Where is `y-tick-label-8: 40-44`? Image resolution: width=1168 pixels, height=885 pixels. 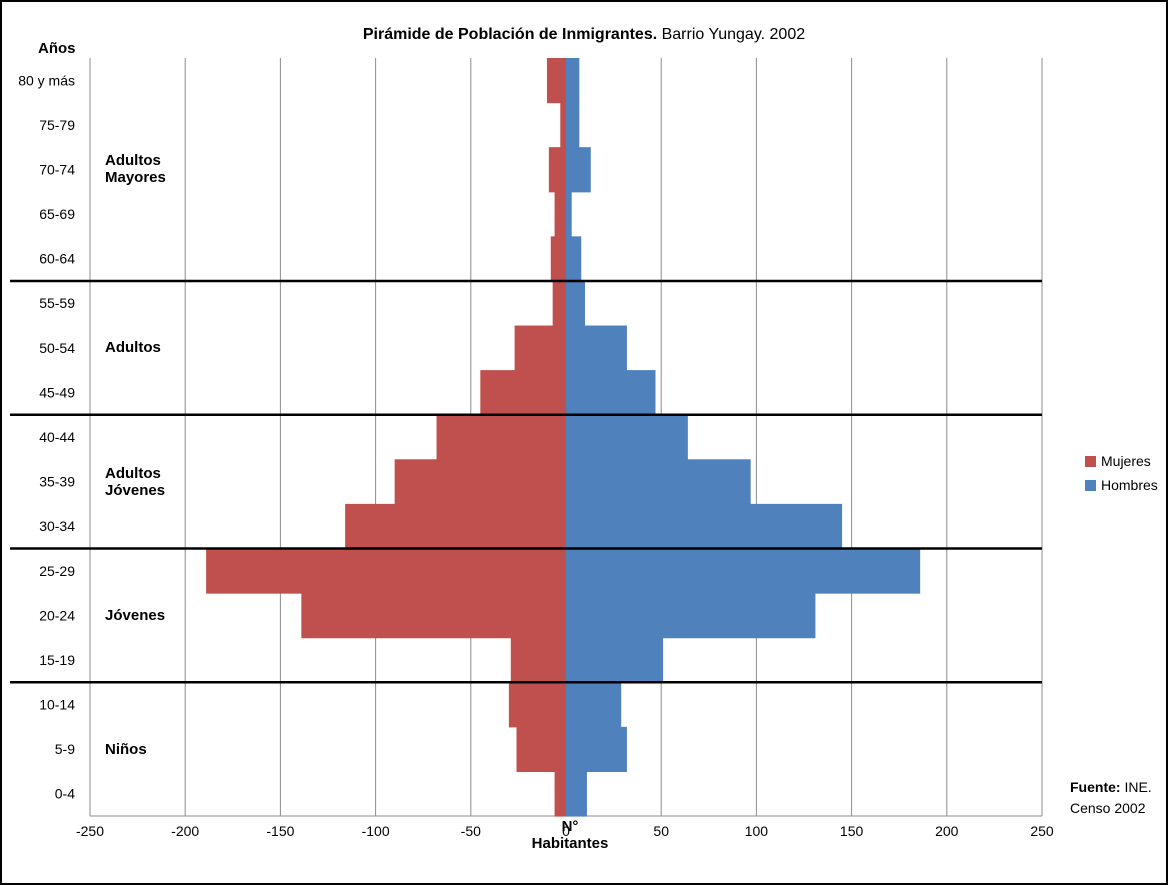 y-tick-label-8: 40-44 is located at coordinates (57, 437).